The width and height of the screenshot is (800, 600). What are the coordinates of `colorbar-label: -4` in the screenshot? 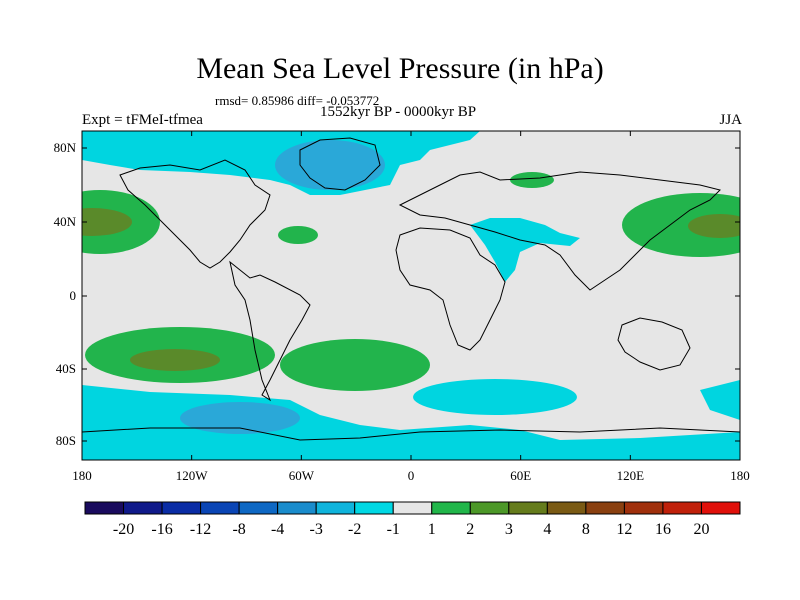 It's located at (277, 529).